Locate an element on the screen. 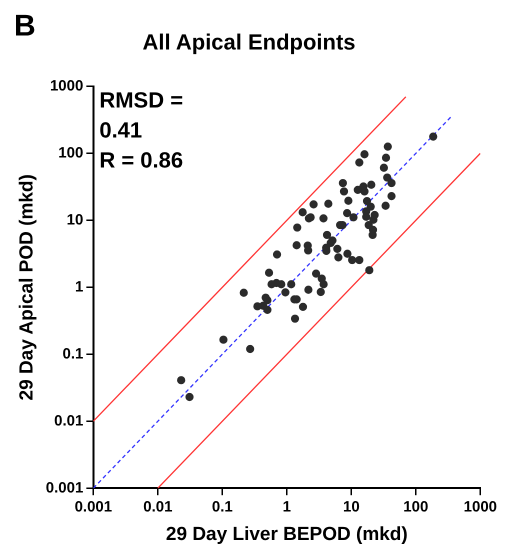 Image resolution: width=508 pixels, height=560 pixels. y-tick-label: 0.1 is located at coordinates (73, 353).